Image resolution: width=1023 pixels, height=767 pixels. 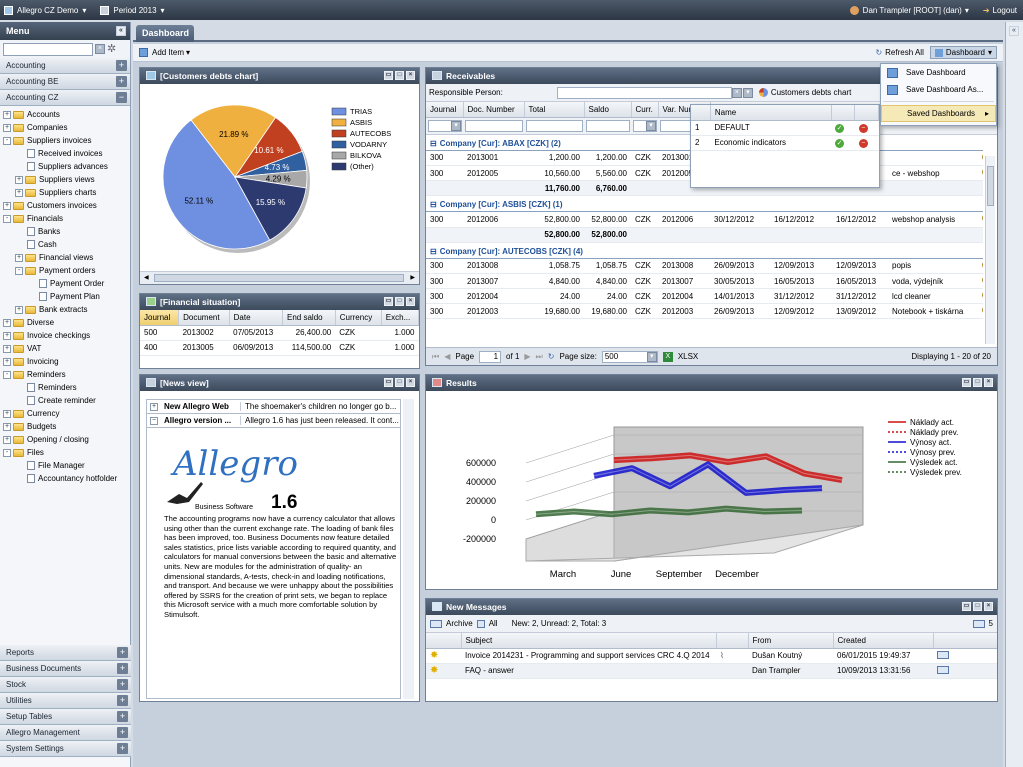 What do you see at coordinates (358, 318) in the screenshot?
I see `col-currency: Currency` at bounding box center [358, 318].